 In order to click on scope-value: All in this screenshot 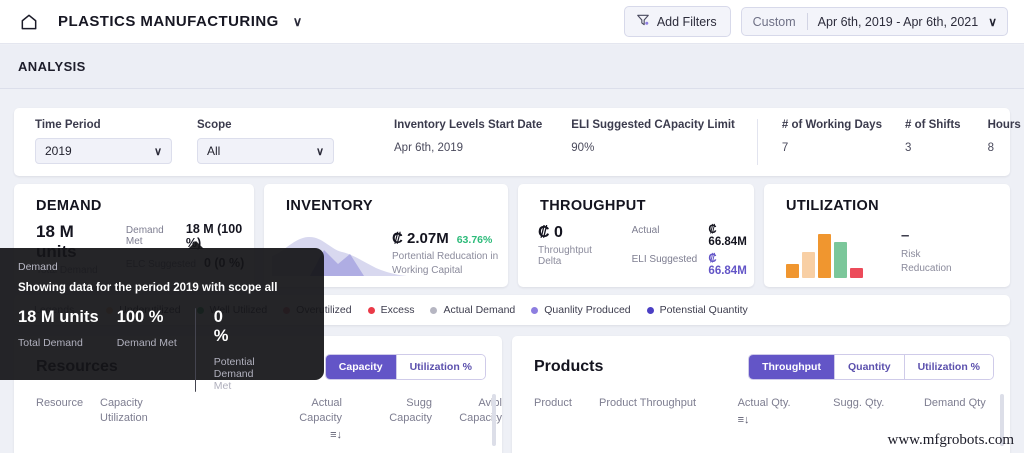, I will do `click(214, 151)`.